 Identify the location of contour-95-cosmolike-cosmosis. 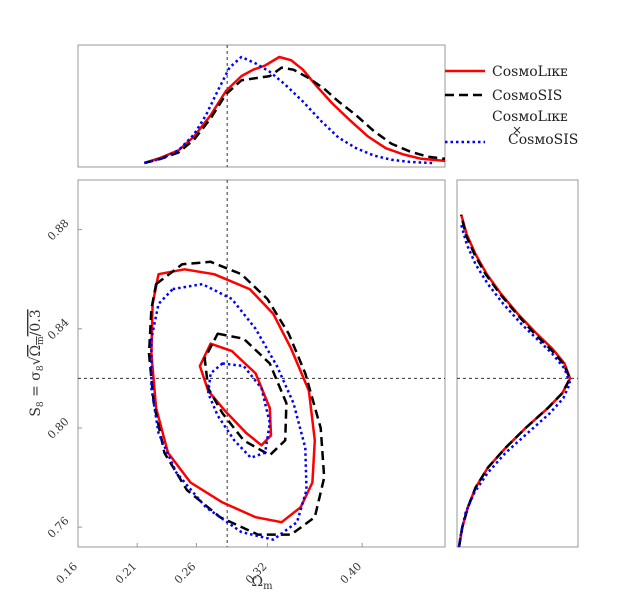
(229, 411).